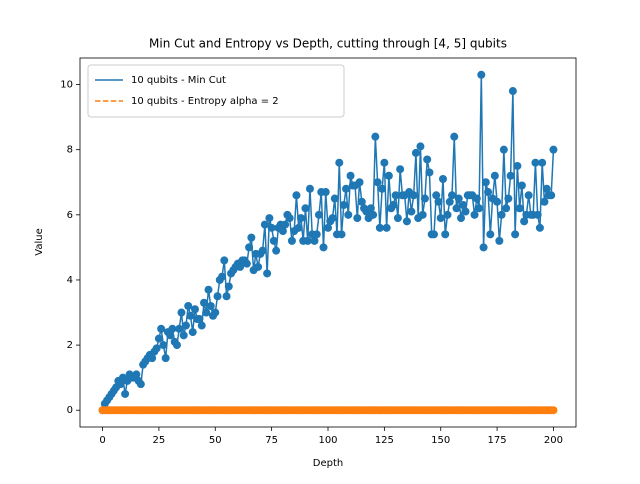  Describe the element at coordinates (102, 440) in the screenshot. I see `x-tick-label: 0` at that location.